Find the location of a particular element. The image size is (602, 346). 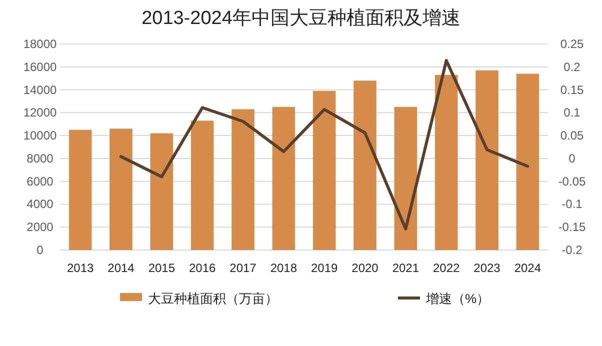

y2-tick-label: 0.15 is located at coordinates (572, 89).